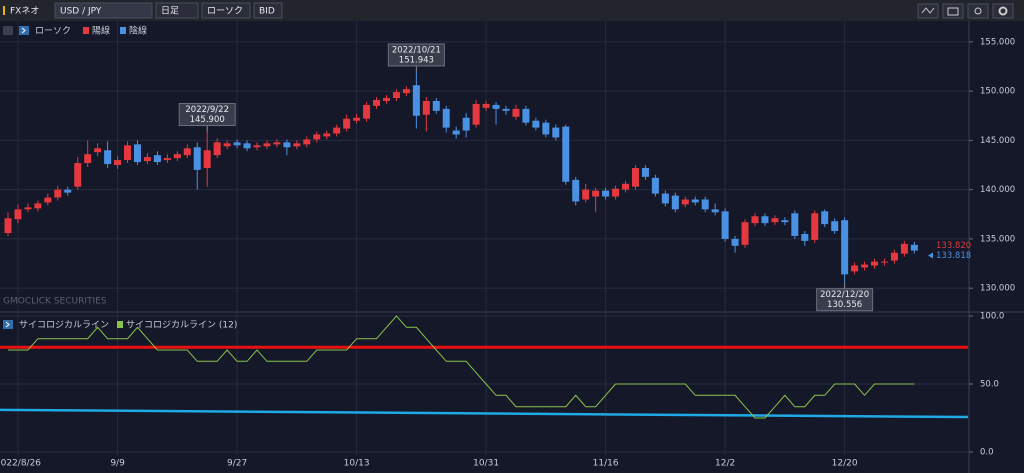 The image size is (1024, 473). I want to click on price-marker, so click(930, 255).